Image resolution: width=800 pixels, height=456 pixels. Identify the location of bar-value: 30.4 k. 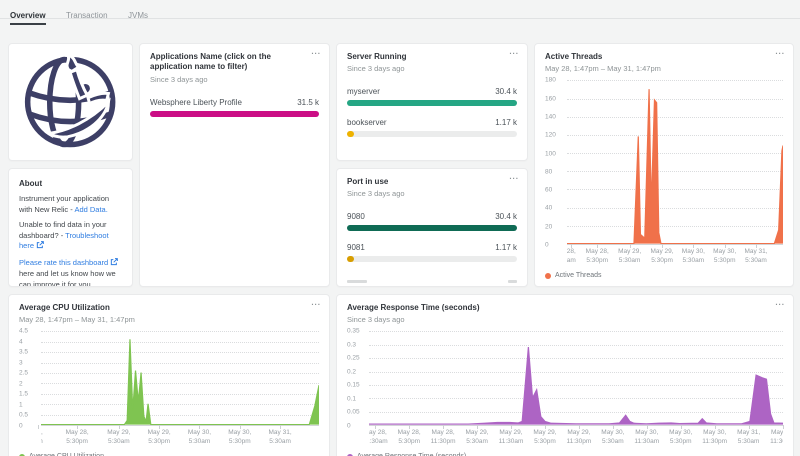
(506, 92).